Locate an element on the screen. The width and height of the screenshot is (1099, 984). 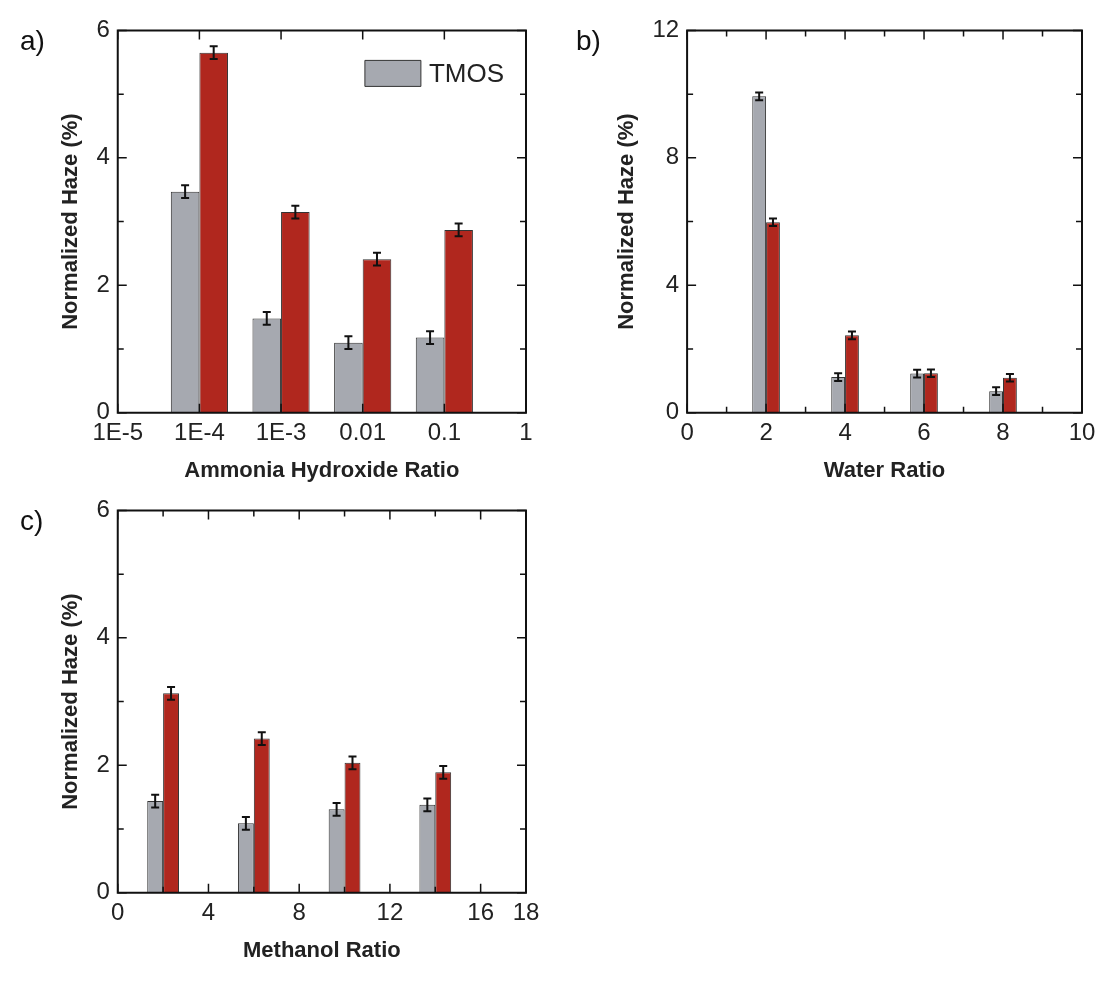
x-tick-label: 18 is located at coordinates (526, 911).